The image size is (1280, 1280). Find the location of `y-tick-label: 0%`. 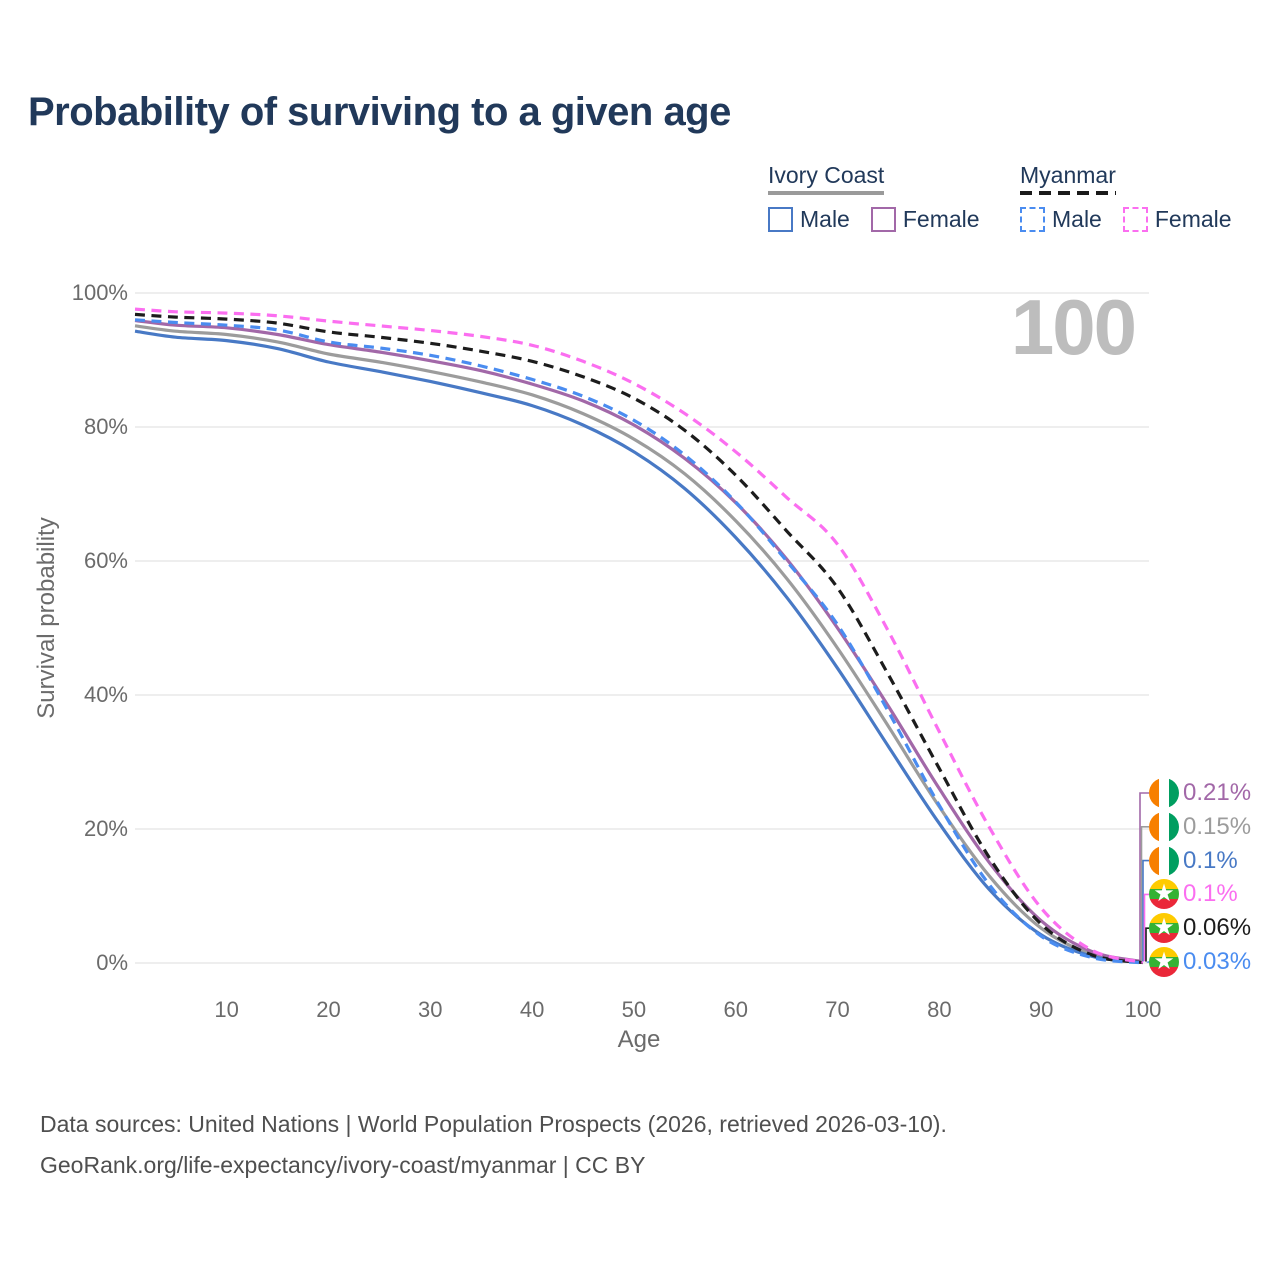

y-tick-label: 0% is located at coordinates (112, 962).